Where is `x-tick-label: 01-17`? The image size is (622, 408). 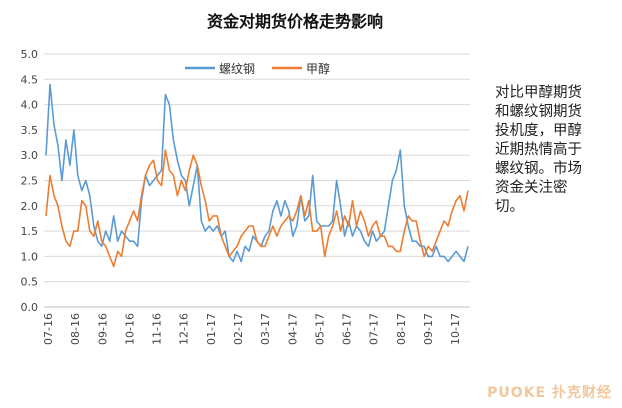 x-tick-label: 01-17 is located at coordinates (211, 329).